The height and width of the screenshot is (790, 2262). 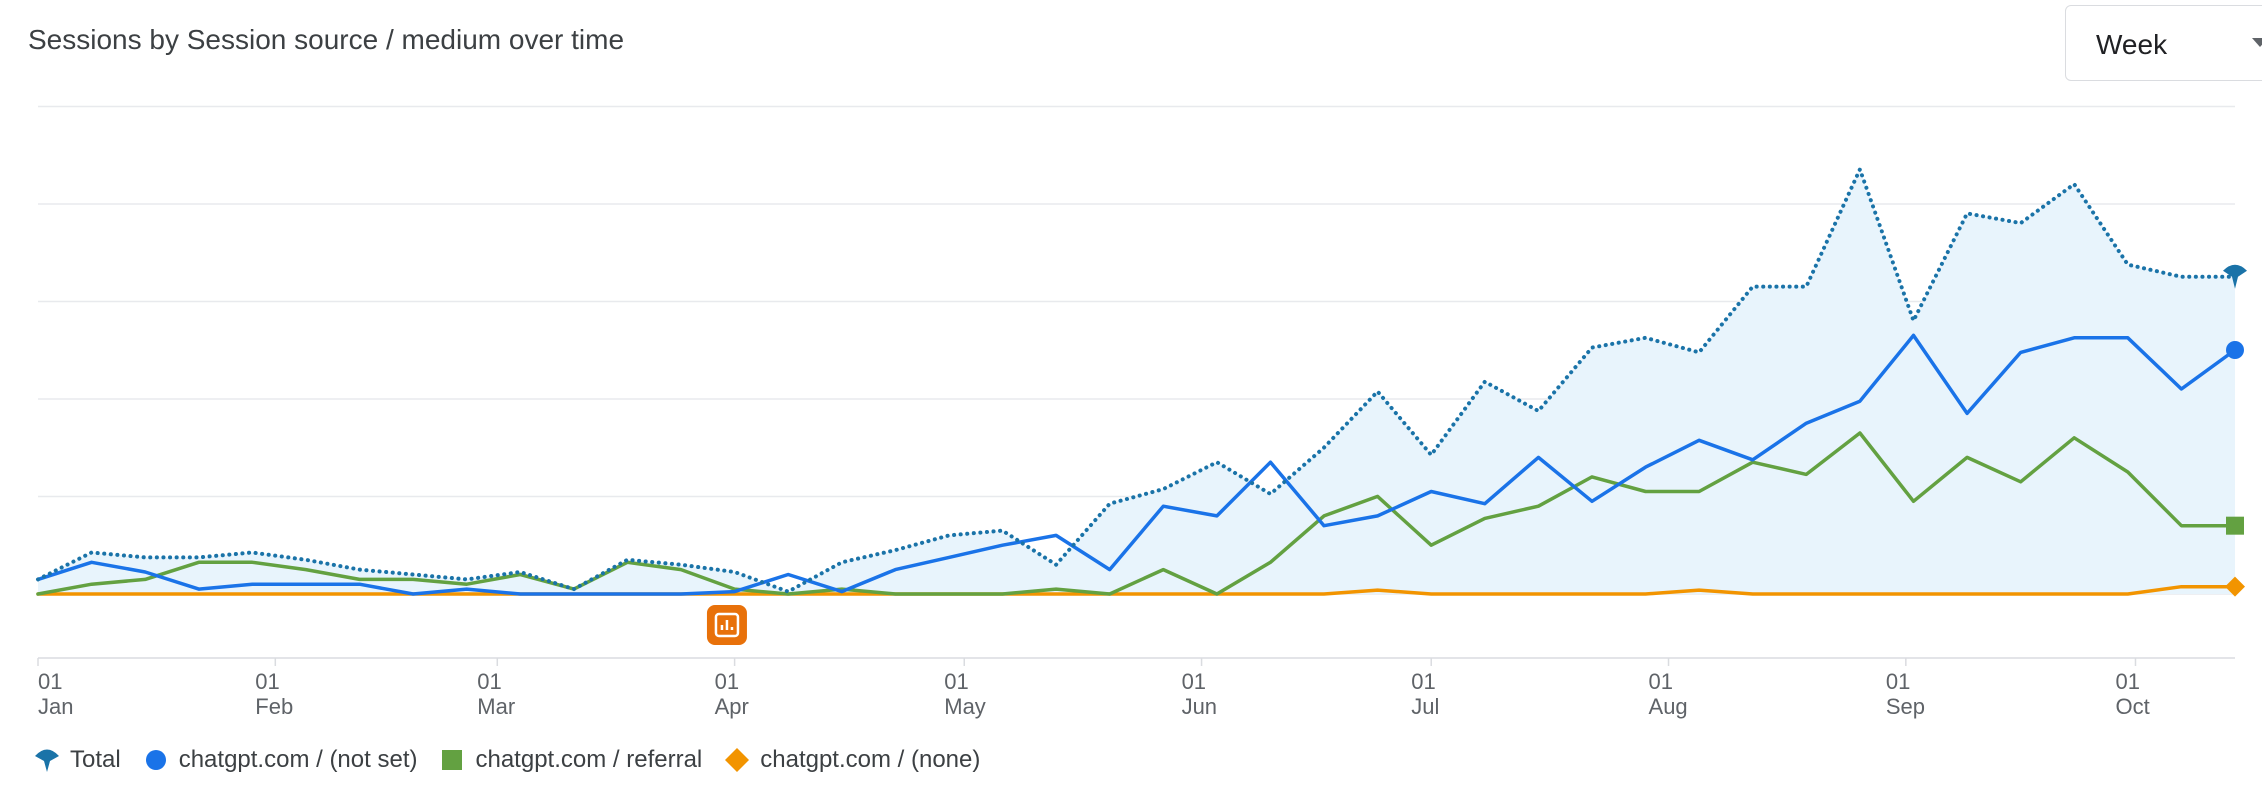 I want to click on legend-label: chatgpt.com / (not set), so click(x=298, y=759).